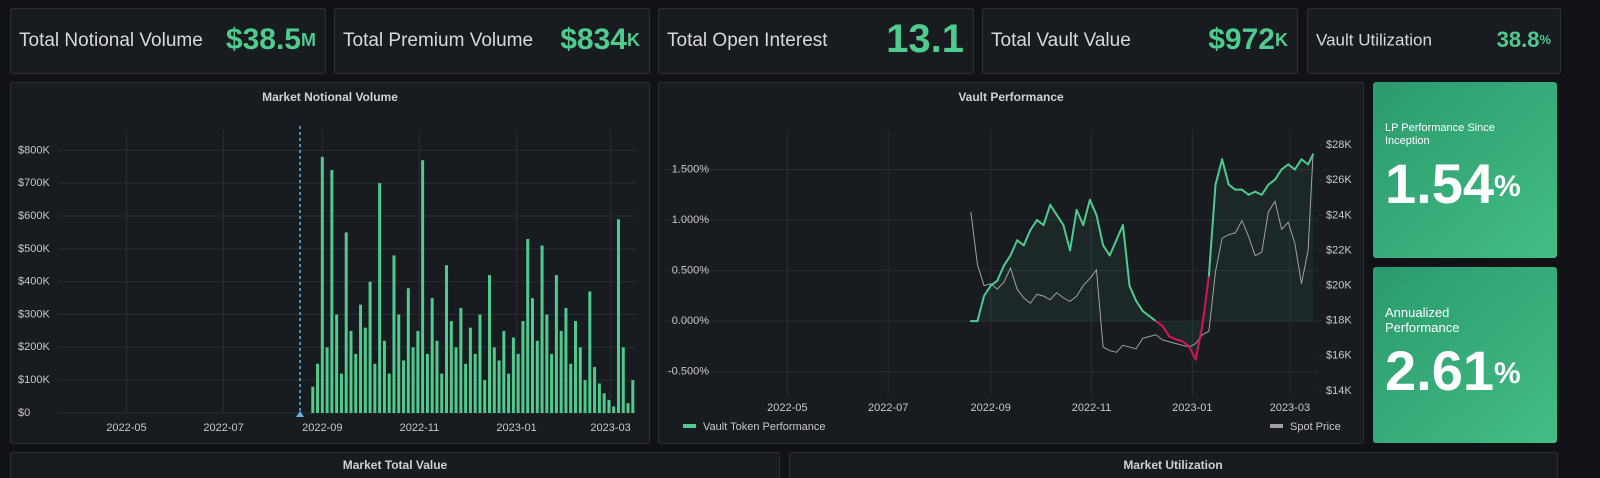 The height and width of the screenshot is (478, 1600). I want to click on spot-price-line, so click(1142, 253).